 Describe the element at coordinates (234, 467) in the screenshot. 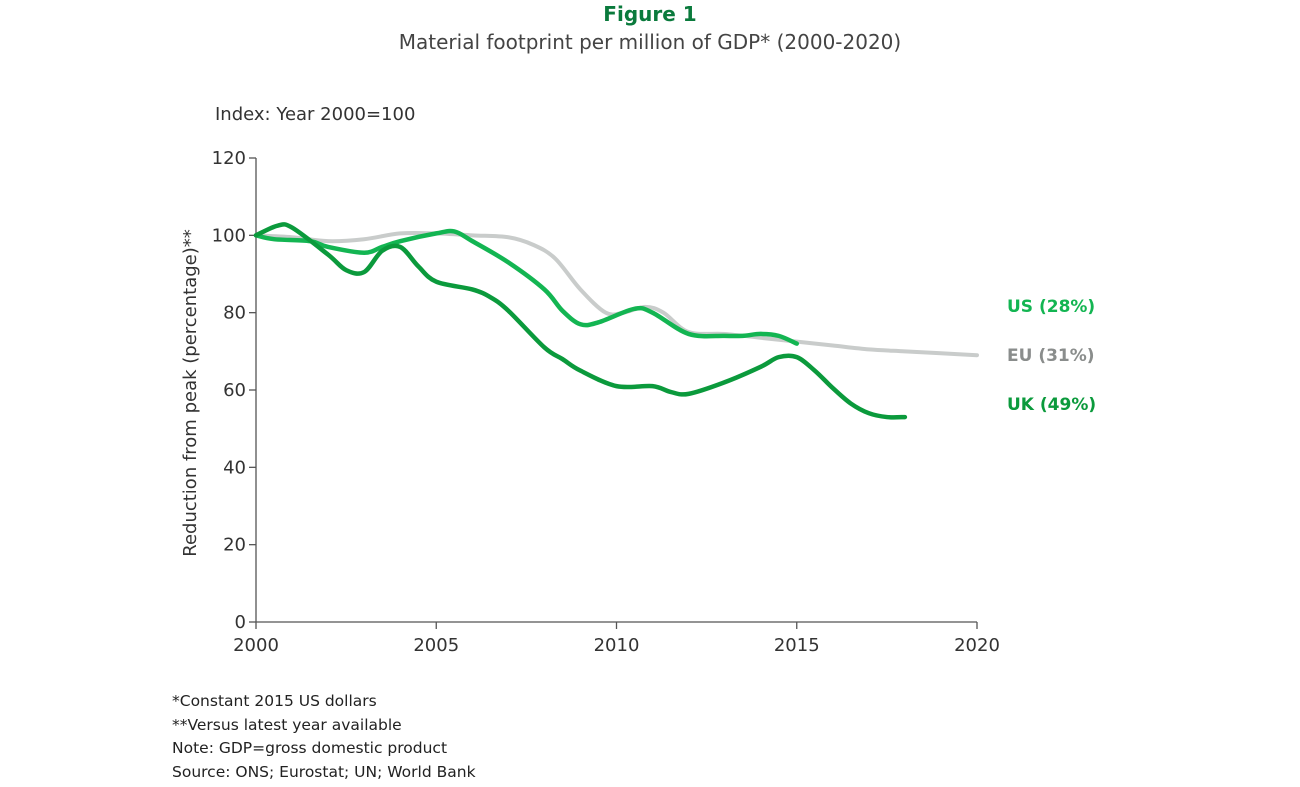

I see `y-tick-label: 40` at that location.